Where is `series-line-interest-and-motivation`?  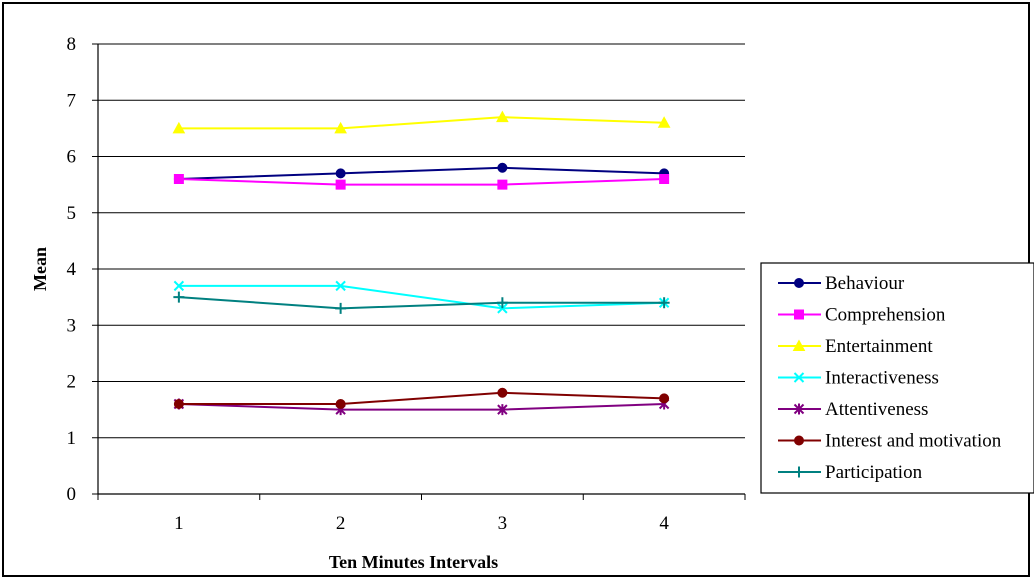 series-line-interest-and-motivation is located at coordinates (421, 398).